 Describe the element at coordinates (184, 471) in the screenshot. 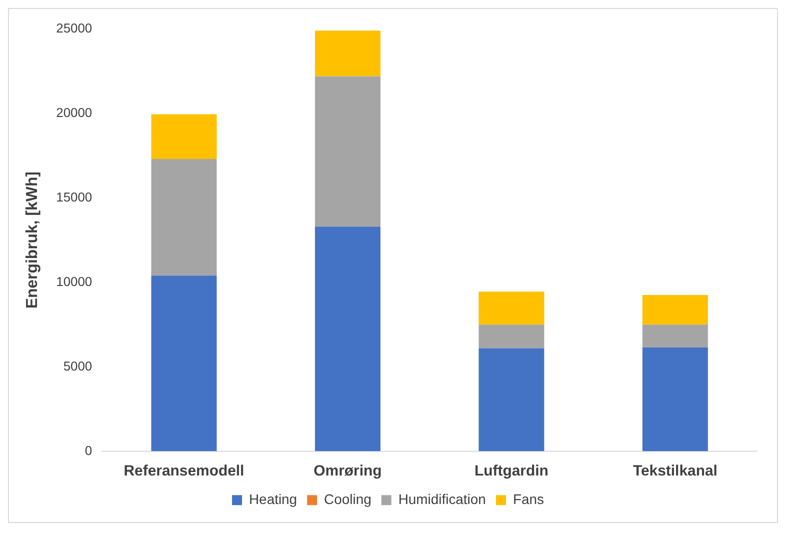

I see `x-tick-label: Referansemodell` at that location.